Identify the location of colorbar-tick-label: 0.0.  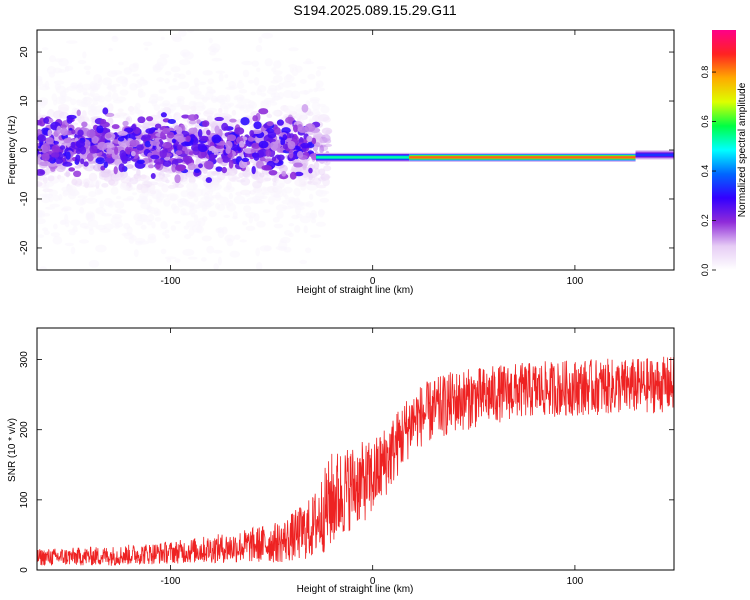
(705, 270).